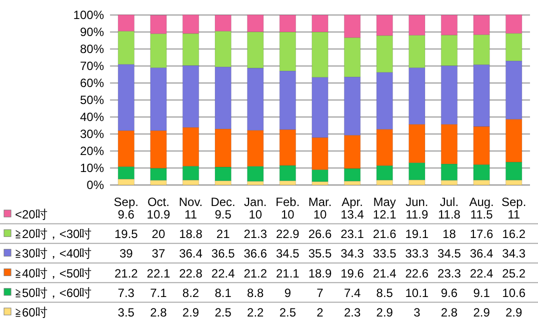  I want to click on x-tick-label: Jul., so click(449, 202).